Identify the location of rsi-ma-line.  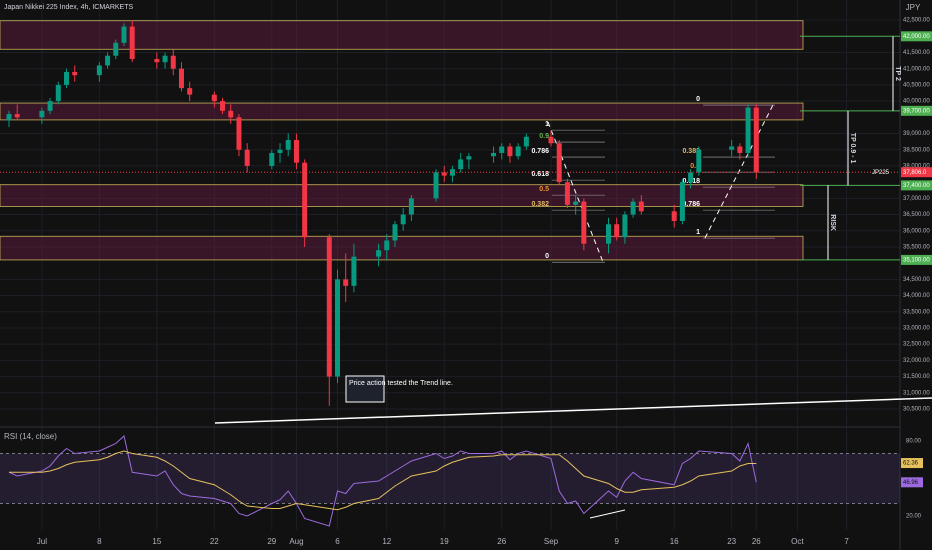
(383, 480).